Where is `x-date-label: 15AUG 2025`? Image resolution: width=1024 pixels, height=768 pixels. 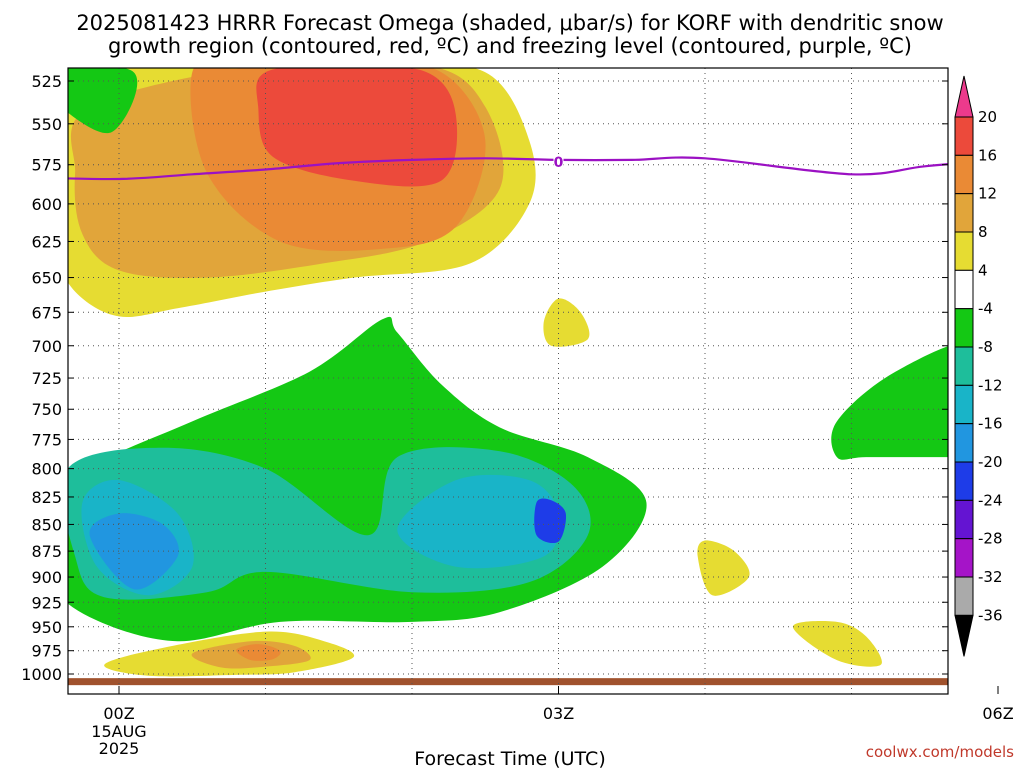 x-date-label: 15AUG 2025 is located at coordinates (118, 740).